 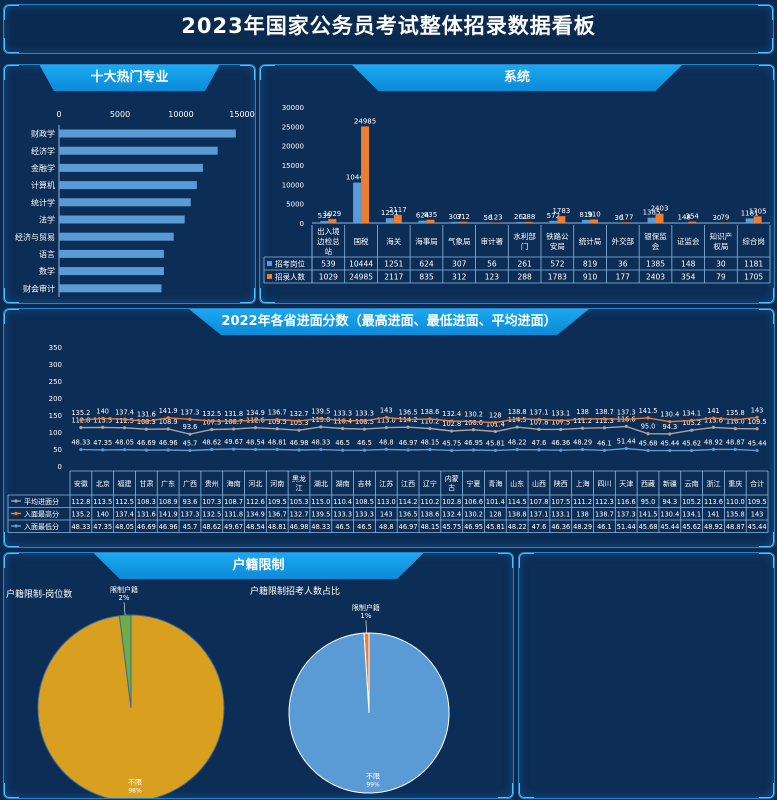 I want to click on system-category-label: 安局, so click(x=557, y=246).